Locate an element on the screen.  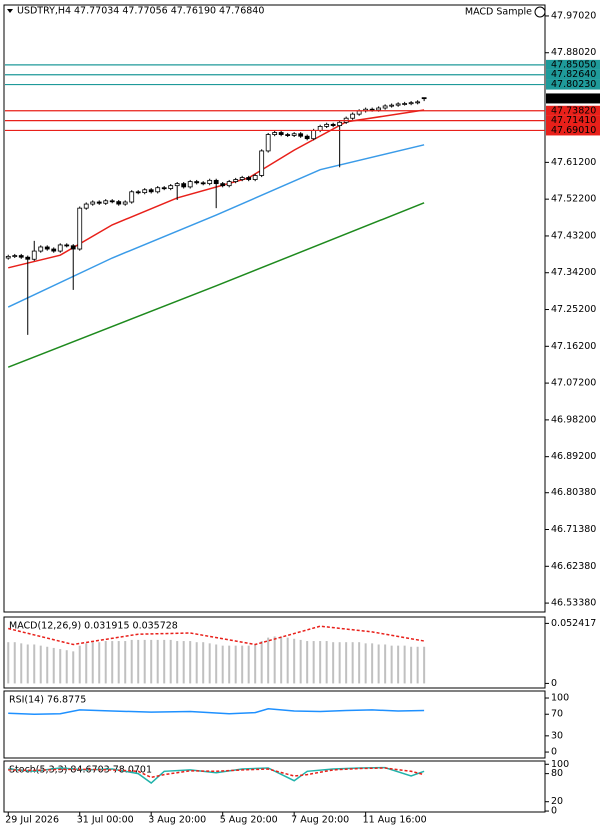
y-tick-label: 0.052417 is located at coordinates (573, 623).